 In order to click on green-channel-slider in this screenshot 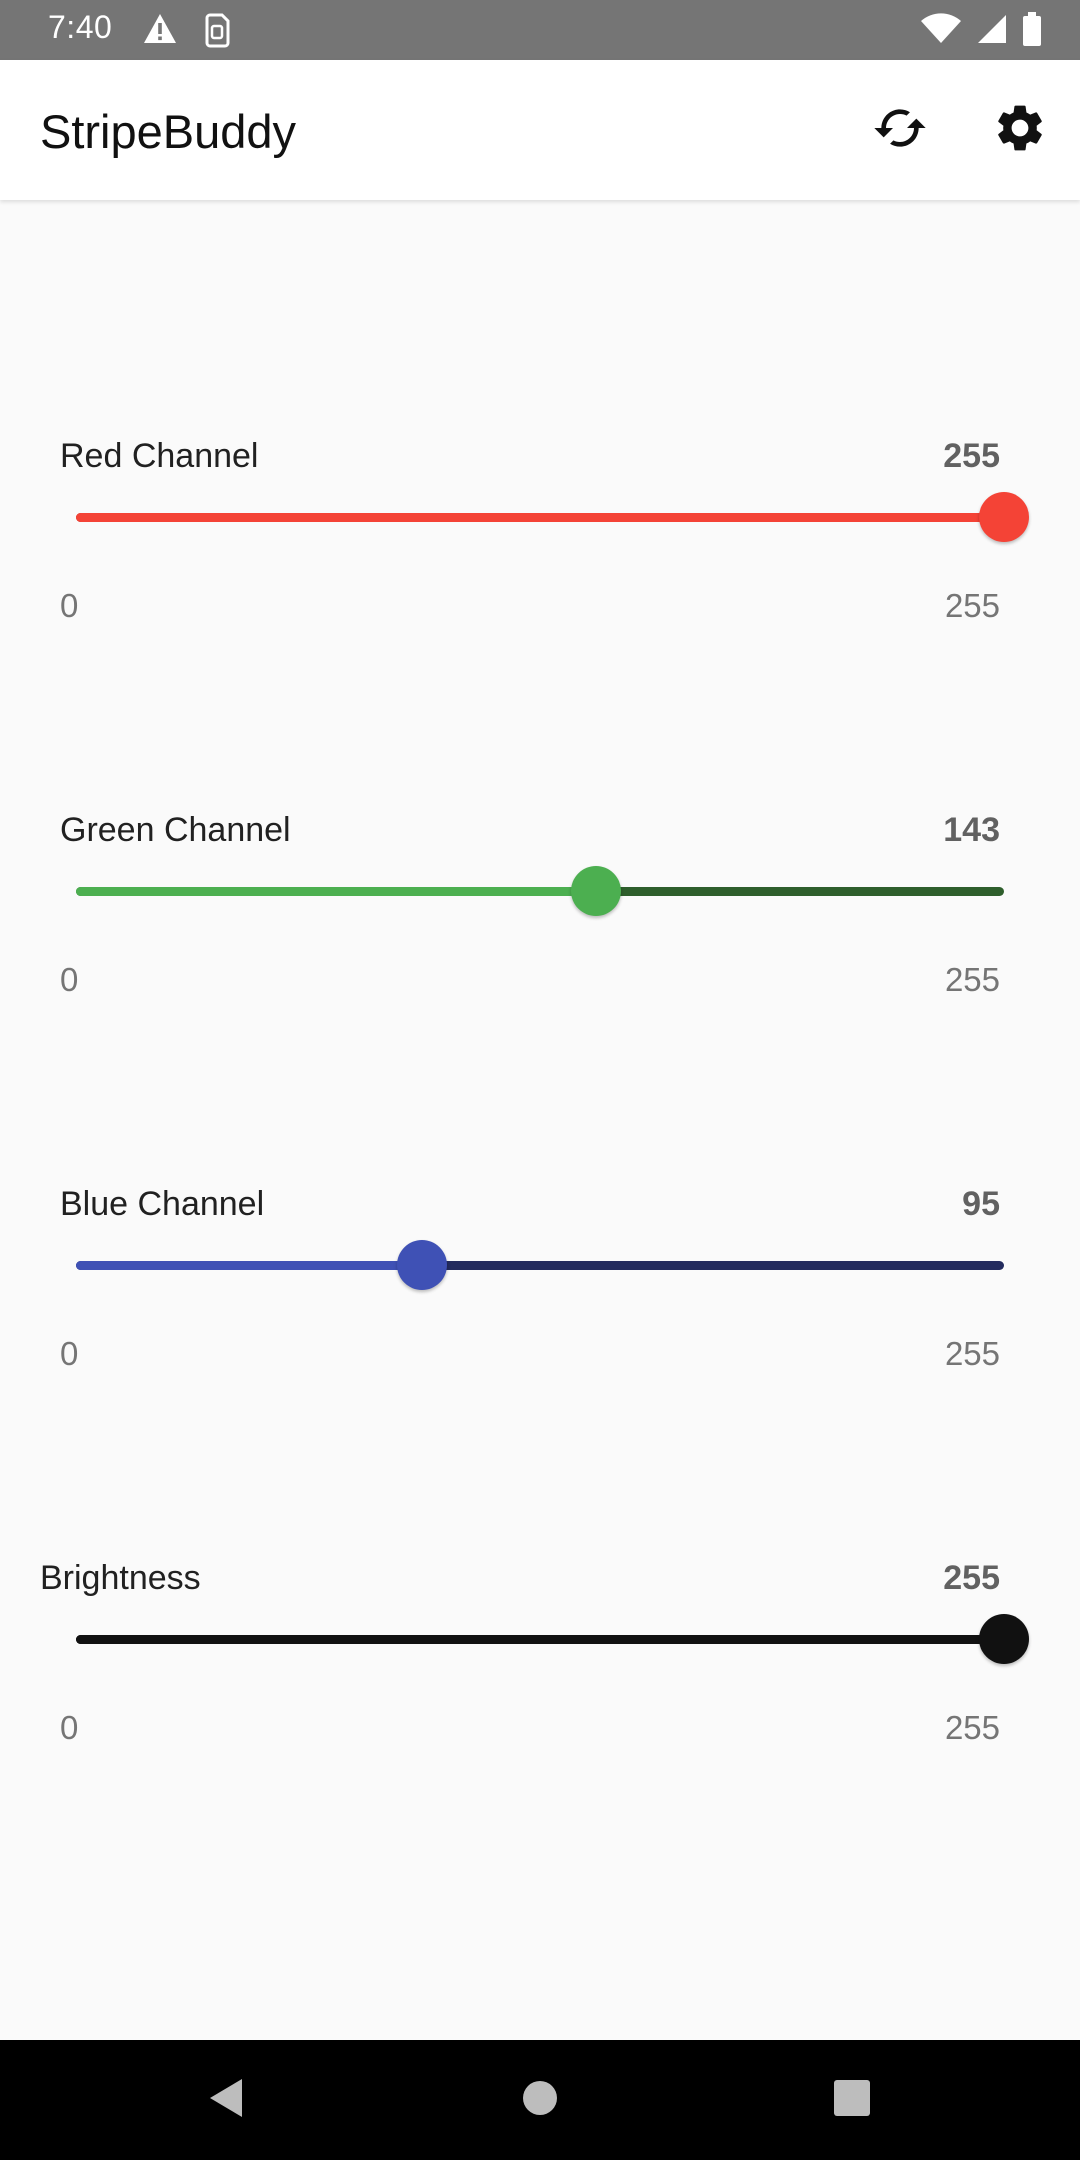, I will do `click(540, 891)`.